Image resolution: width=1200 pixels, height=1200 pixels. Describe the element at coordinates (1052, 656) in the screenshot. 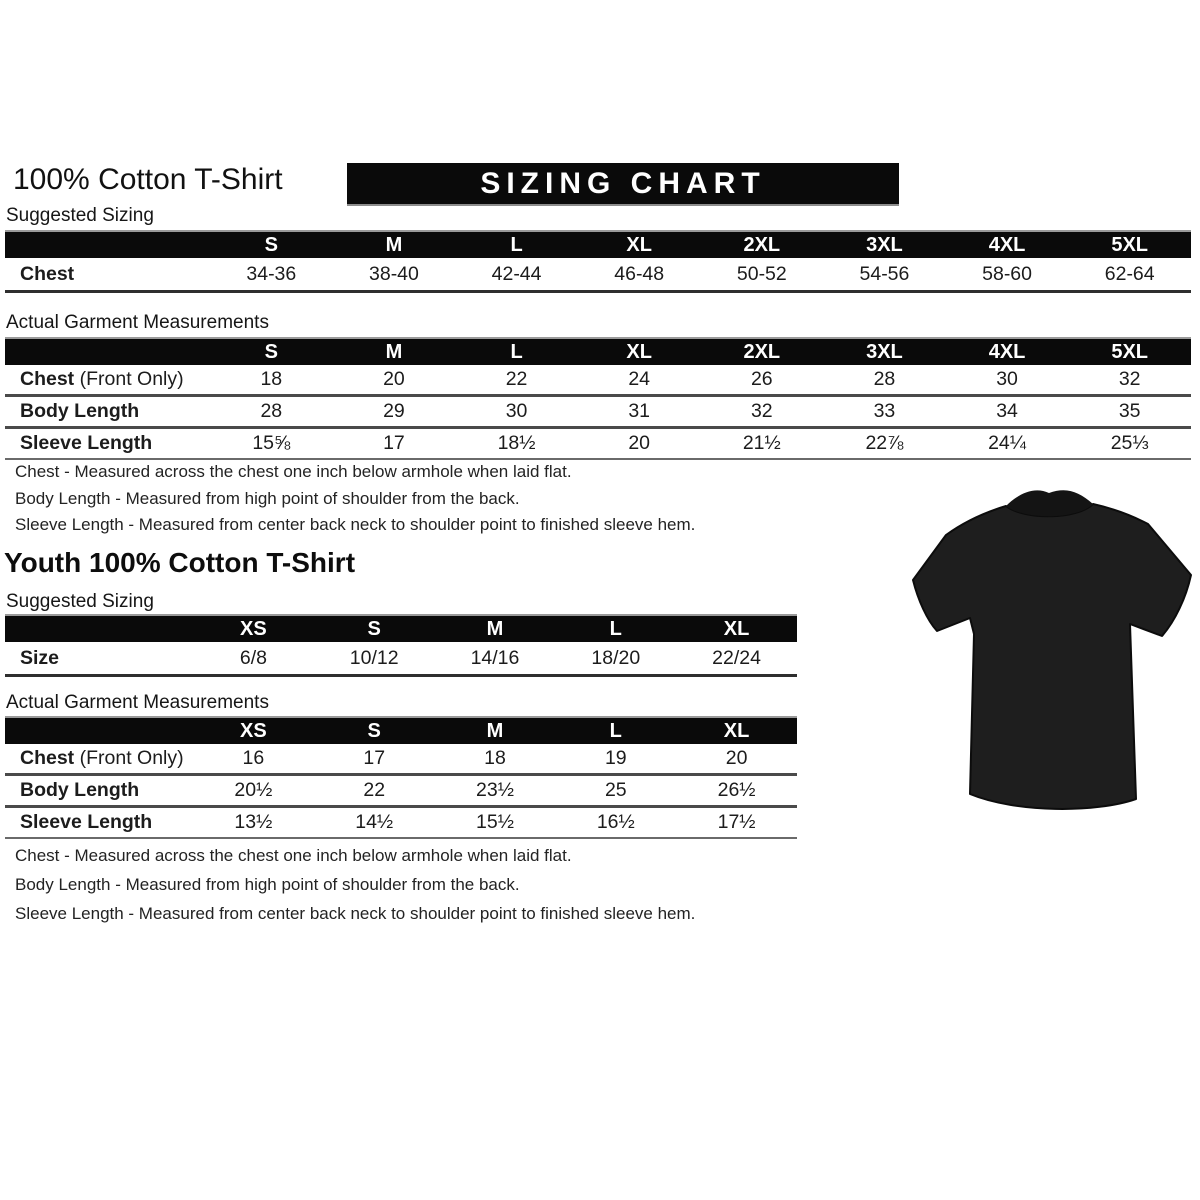

I see `tshirt-silhouette` at that location.